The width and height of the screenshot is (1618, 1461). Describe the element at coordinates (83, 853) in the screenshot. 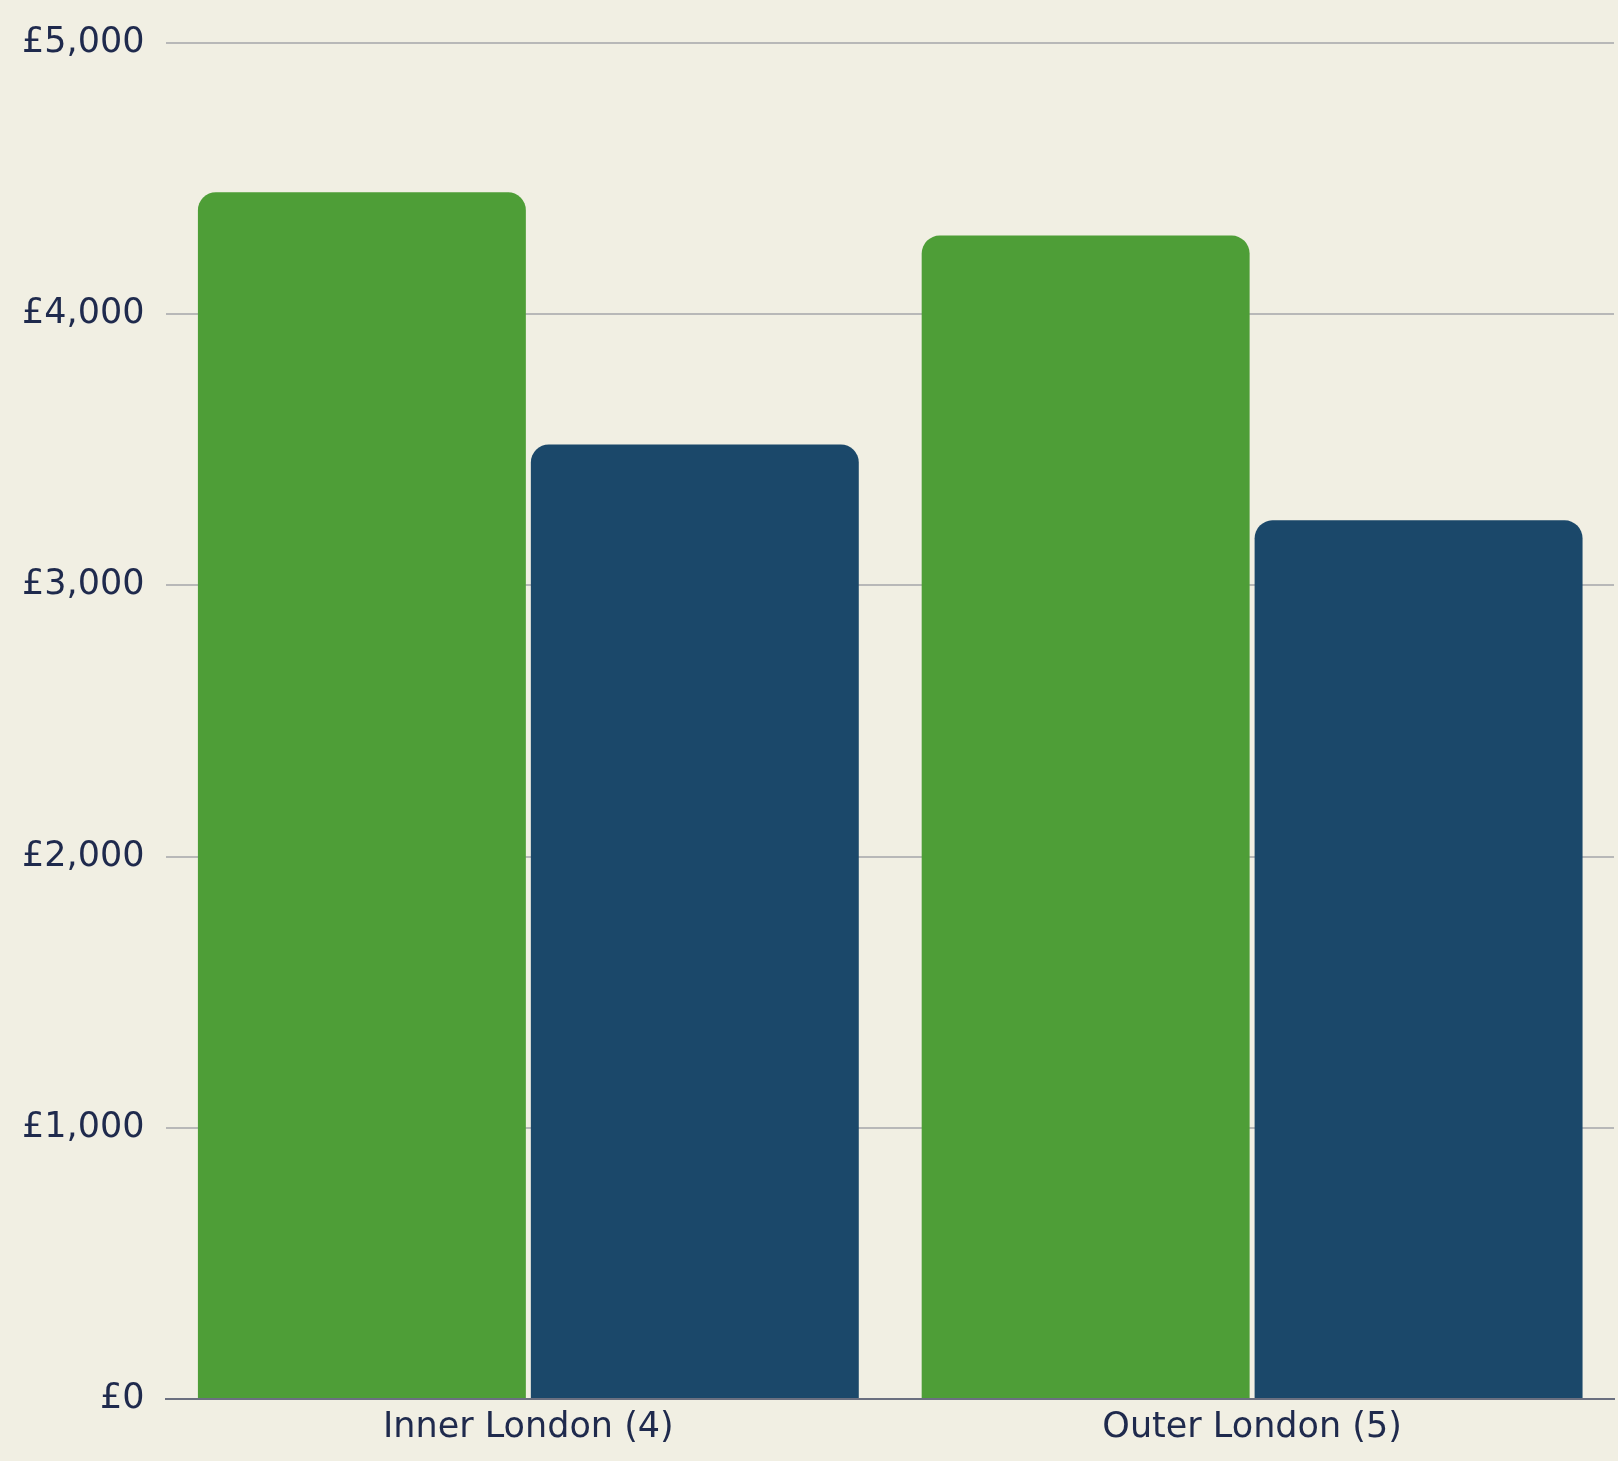

I see `y-tick-label: £2,000` at that location.